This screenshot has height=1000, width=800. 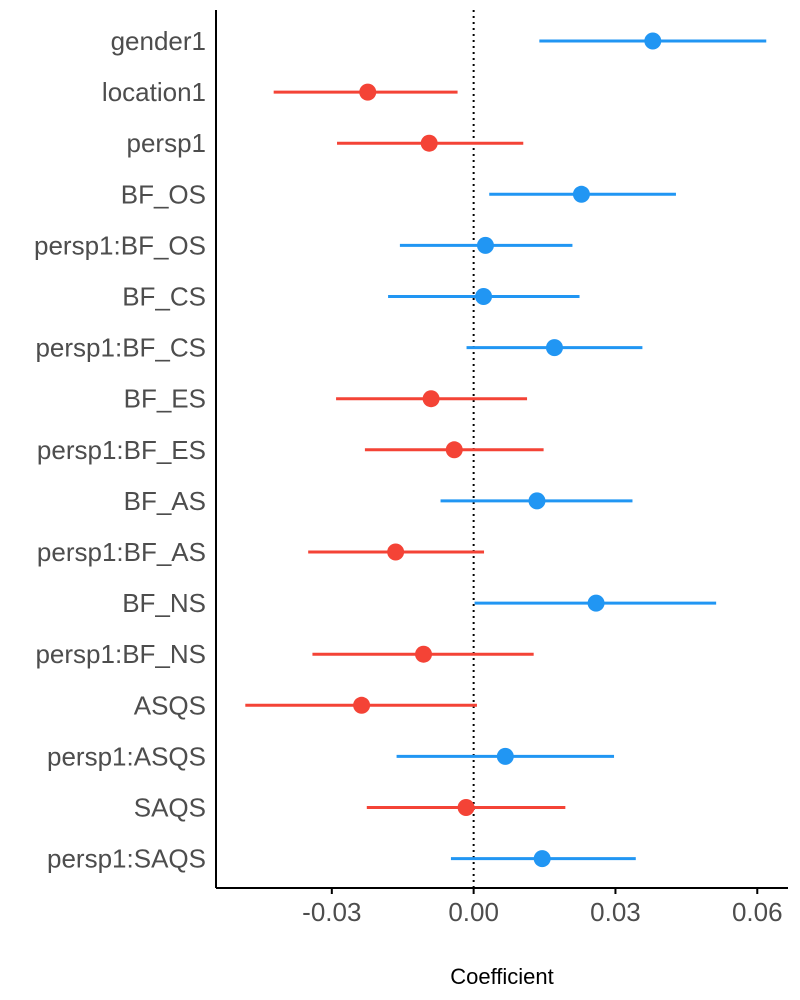 I want to click on y-tick-label: persp1:BF_ES, so click(x=121, y=450).